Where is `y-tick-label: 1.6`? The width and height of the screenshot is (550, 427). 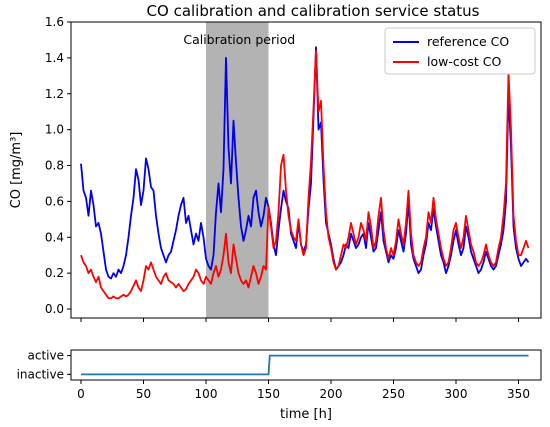
y-tick-label: 1.6 is located at coordinates (54, 22).